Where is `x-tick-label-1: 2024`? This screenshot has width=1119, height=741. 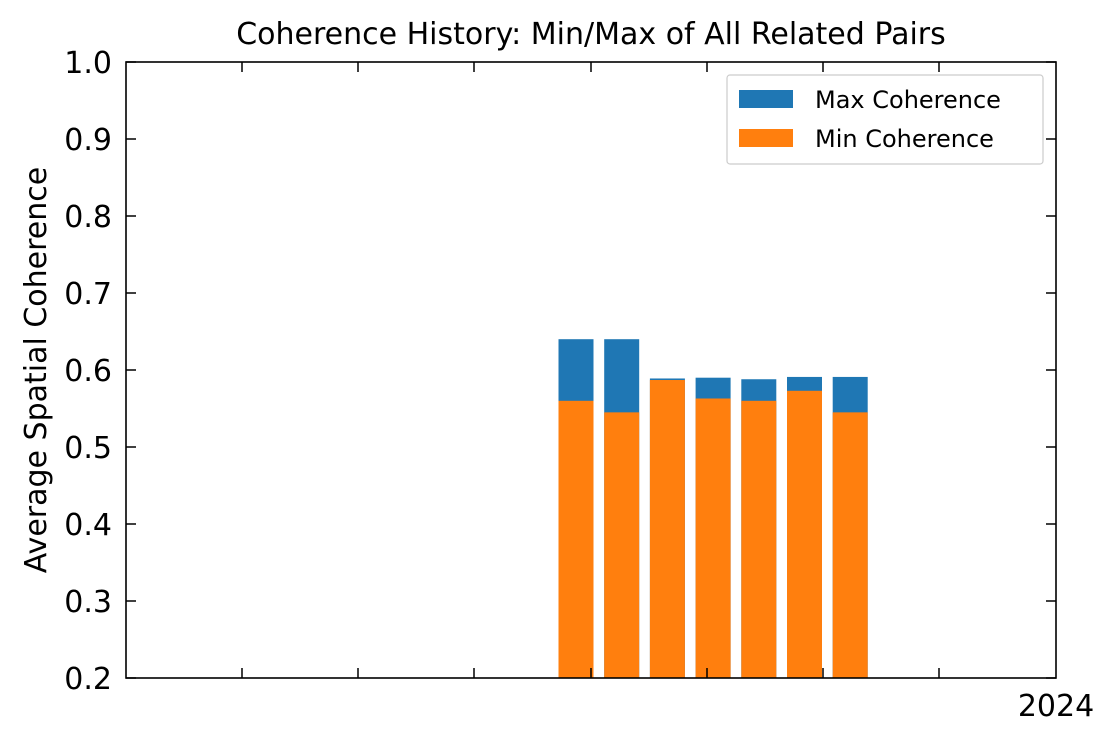
x-tick-label-1: 2024 is located at coordinates (1056, 706).